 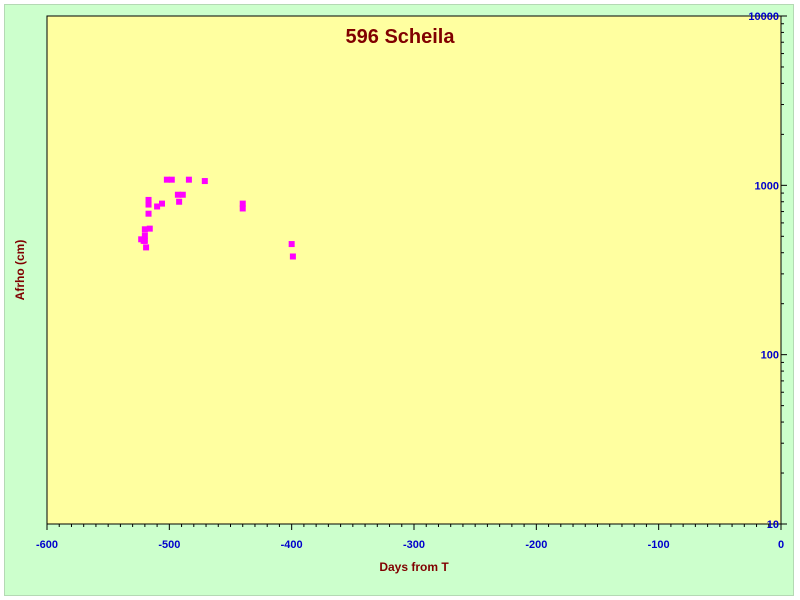 I want to click on x-tick-label: -400, so click(x=292, y=545).